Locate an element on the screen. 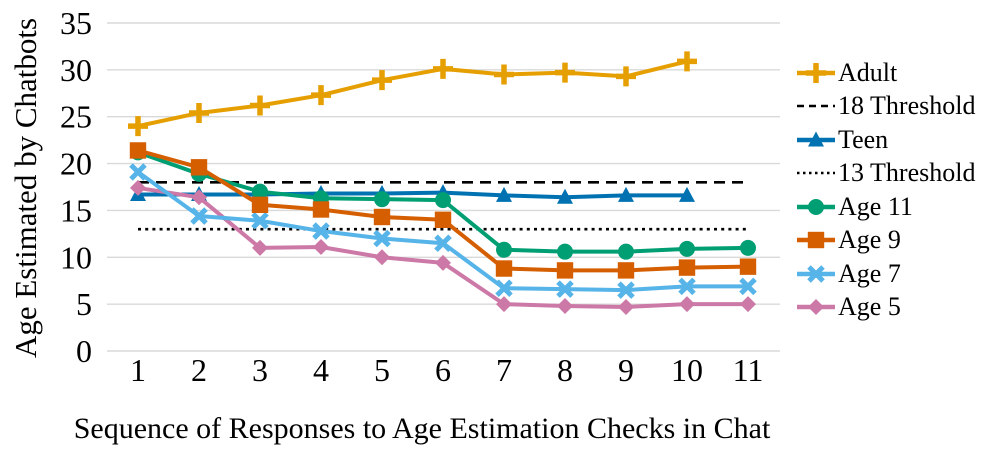 The height and width of the screenshot is (459, 996). legend-item-age-7: Age 7 is located at coordinates (886, 274).